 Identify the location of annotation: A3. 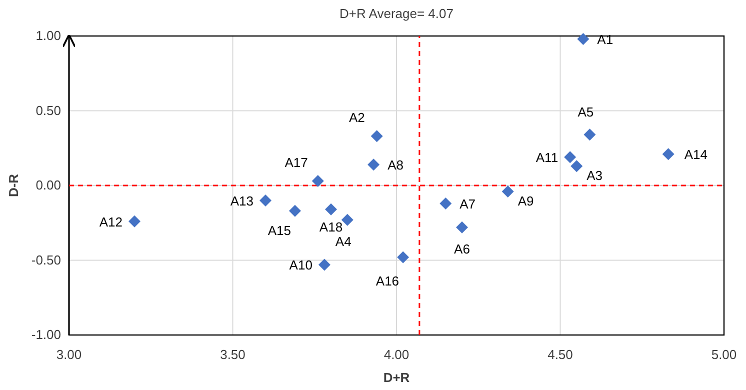
(594, 176).